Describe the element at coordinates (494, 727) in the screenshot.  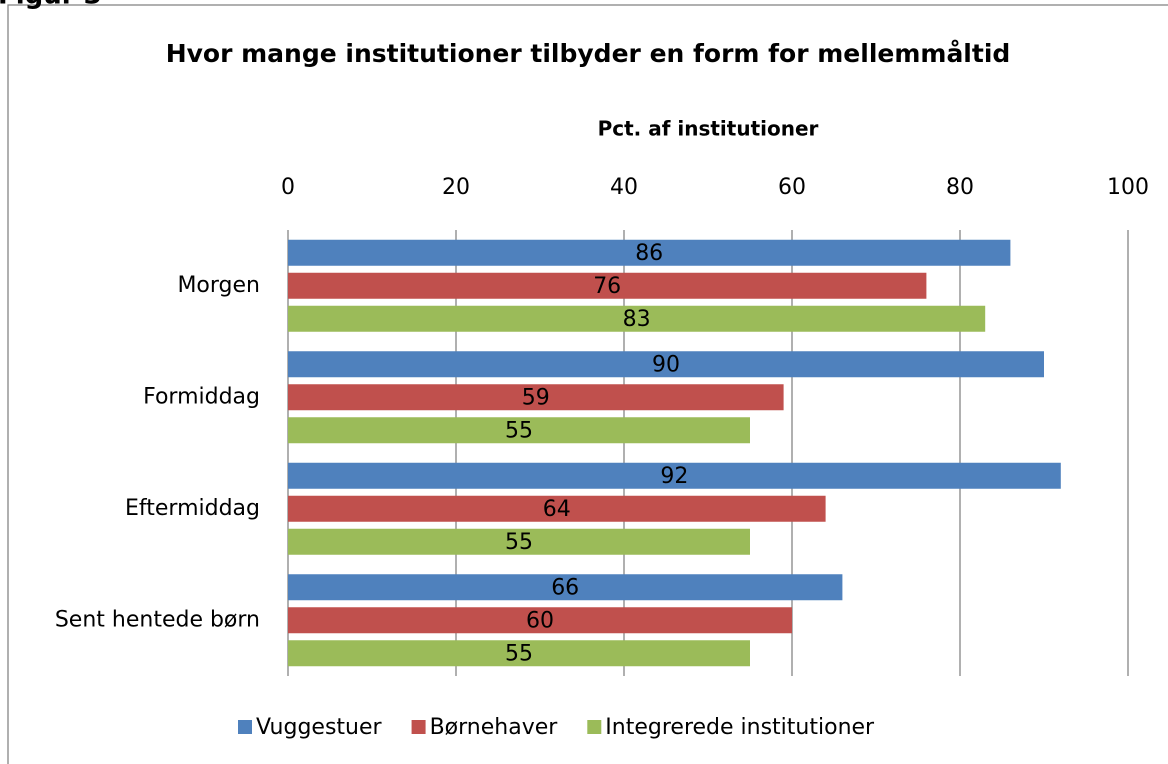
I see `legend-label: Børnehaver` at that location.